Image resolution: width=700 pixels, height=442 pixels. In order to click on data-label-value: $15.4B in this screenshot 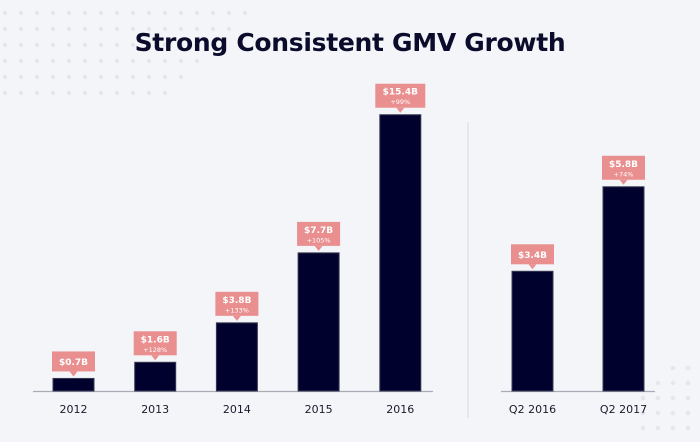, I will do `click(400, 93)`.